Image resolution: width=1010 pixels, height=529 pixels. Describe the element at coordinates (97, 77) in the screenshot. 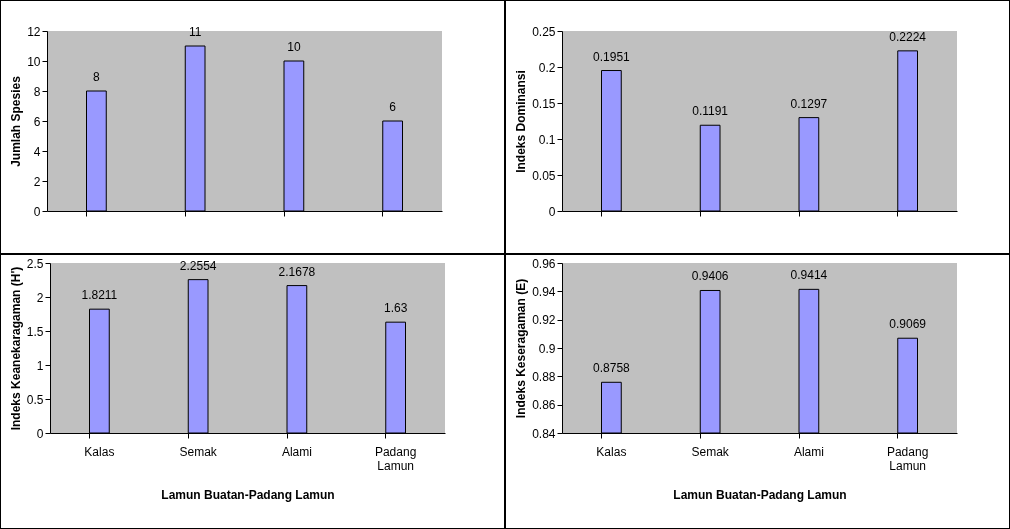

I see `data-label: 8` at that location.